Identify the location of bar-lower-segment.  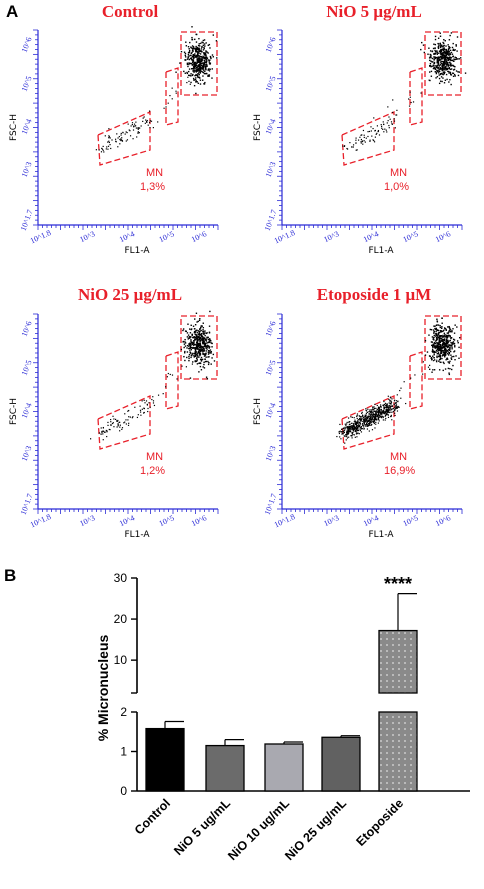
(398, 751).